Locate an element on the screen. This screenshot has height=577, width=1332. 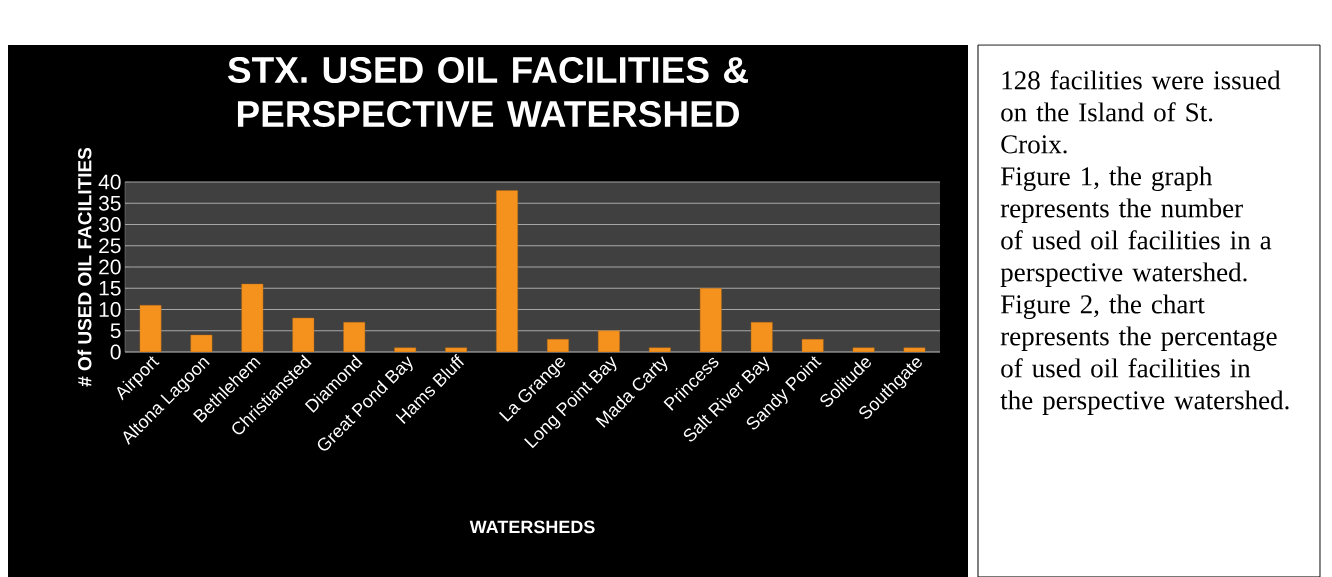
caption: Figure 1, the graph represents the number of used oil facilities in a perspective watershed. is located at coordinates (1136, 226).